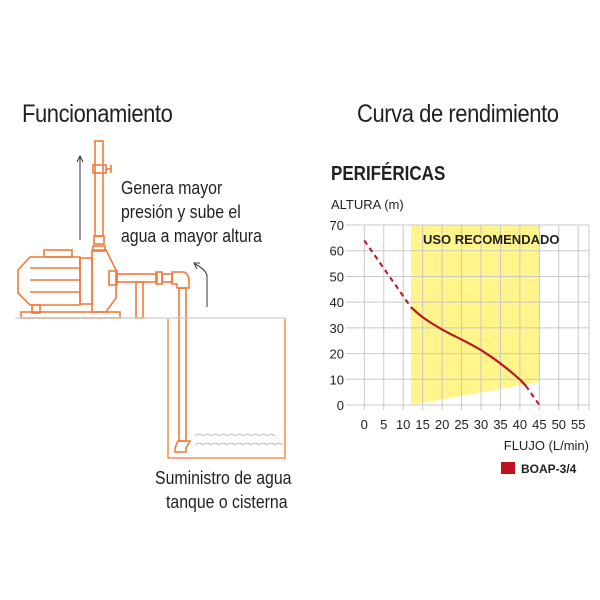 The width and height of the screenshot is (600, 600). What do you see at coordinates (181, 212) in the screenshot?
I see `caption-line: presión y sube el` at bounding box center [181, 212].